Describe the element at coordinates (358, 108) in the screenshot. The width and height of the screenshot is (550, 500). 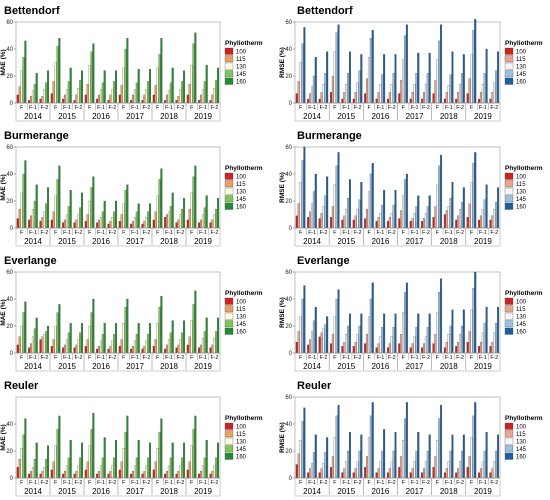
I see `category-label: F-2` at that location.